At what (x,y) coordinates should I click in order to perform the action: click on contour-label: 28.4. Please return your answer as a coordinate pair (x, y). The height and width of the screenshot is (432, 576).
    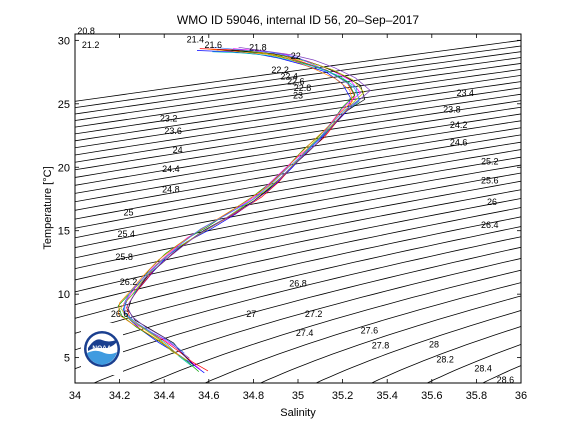
    Looking at the image, I should click on (483, 368).